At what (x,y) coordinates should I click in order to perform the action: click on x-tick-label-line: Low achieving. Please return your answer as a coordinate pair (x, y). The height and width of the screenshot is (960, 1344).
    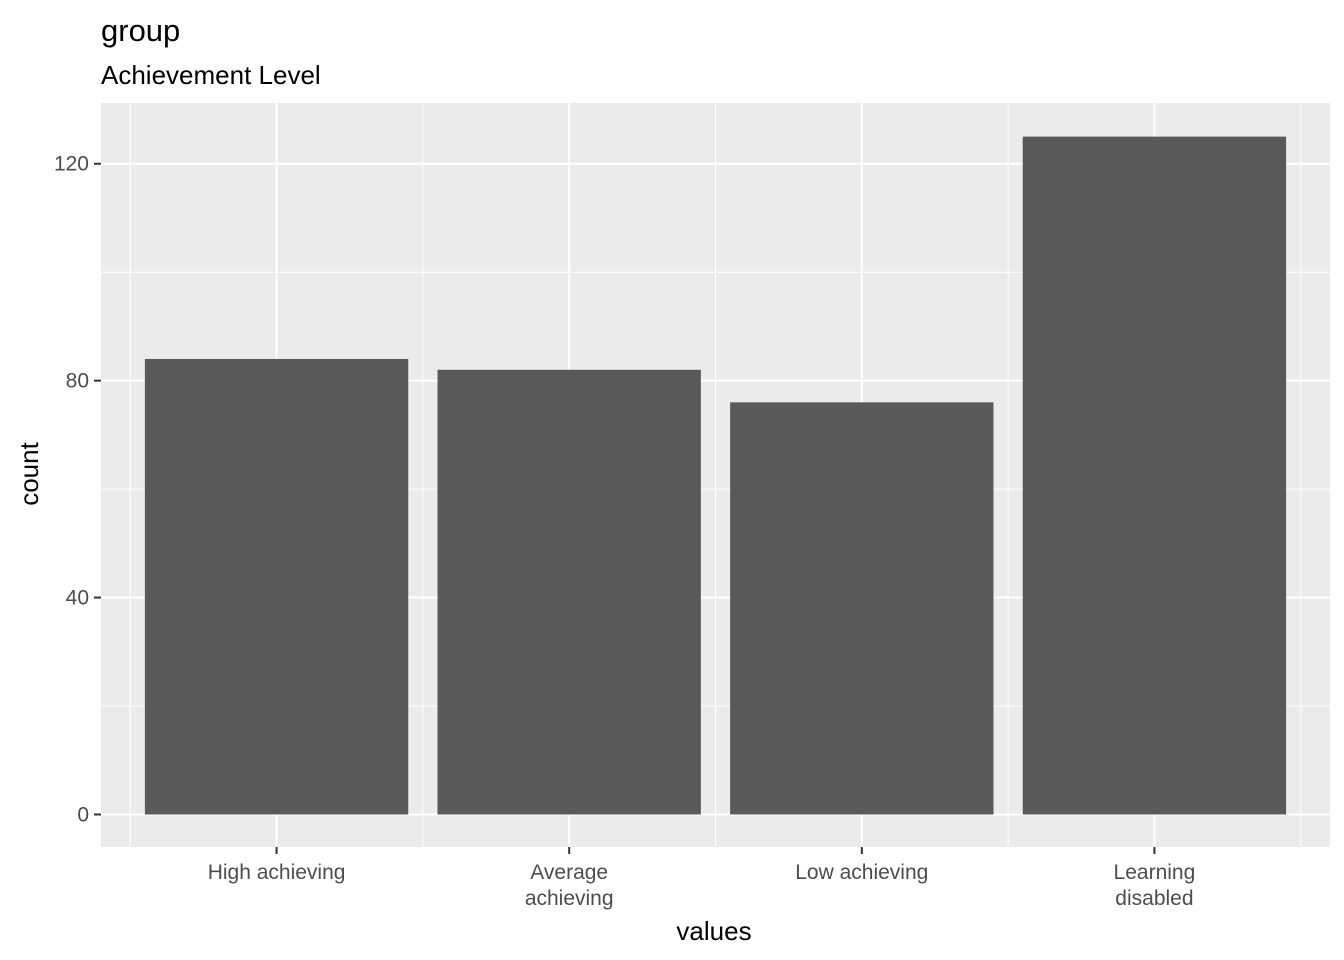
    Looking at the image, I should click on (861, 872).